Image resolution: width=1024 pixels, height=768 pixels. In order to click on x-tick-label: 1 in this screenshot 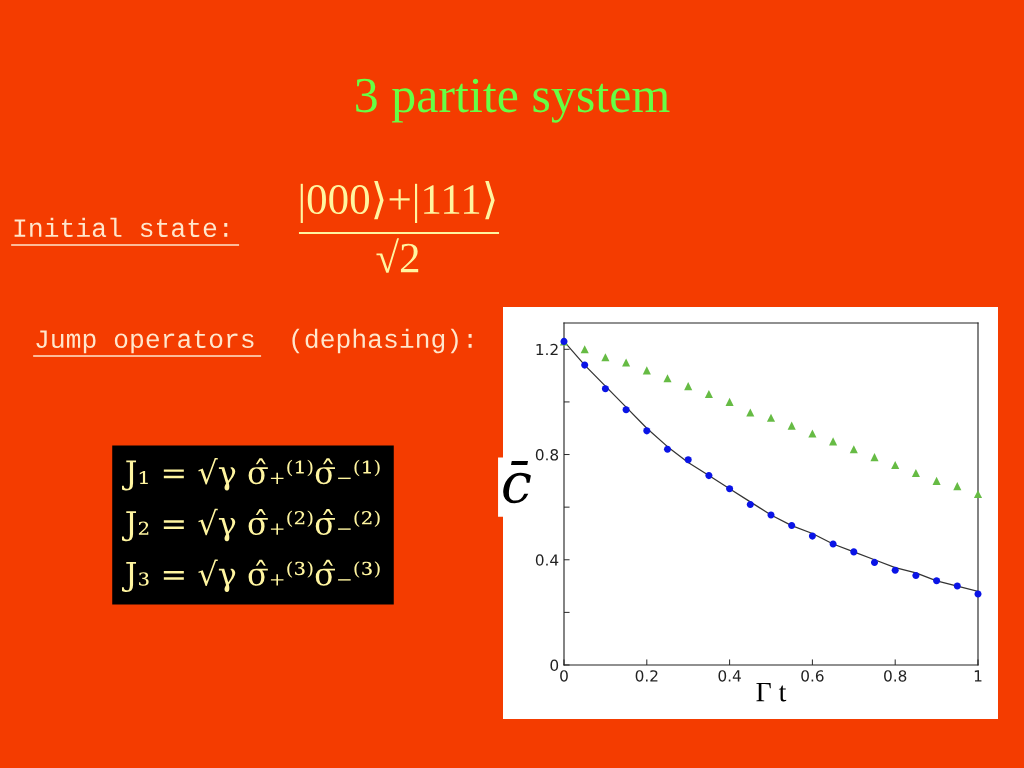, I will do `click(978, 676)`.